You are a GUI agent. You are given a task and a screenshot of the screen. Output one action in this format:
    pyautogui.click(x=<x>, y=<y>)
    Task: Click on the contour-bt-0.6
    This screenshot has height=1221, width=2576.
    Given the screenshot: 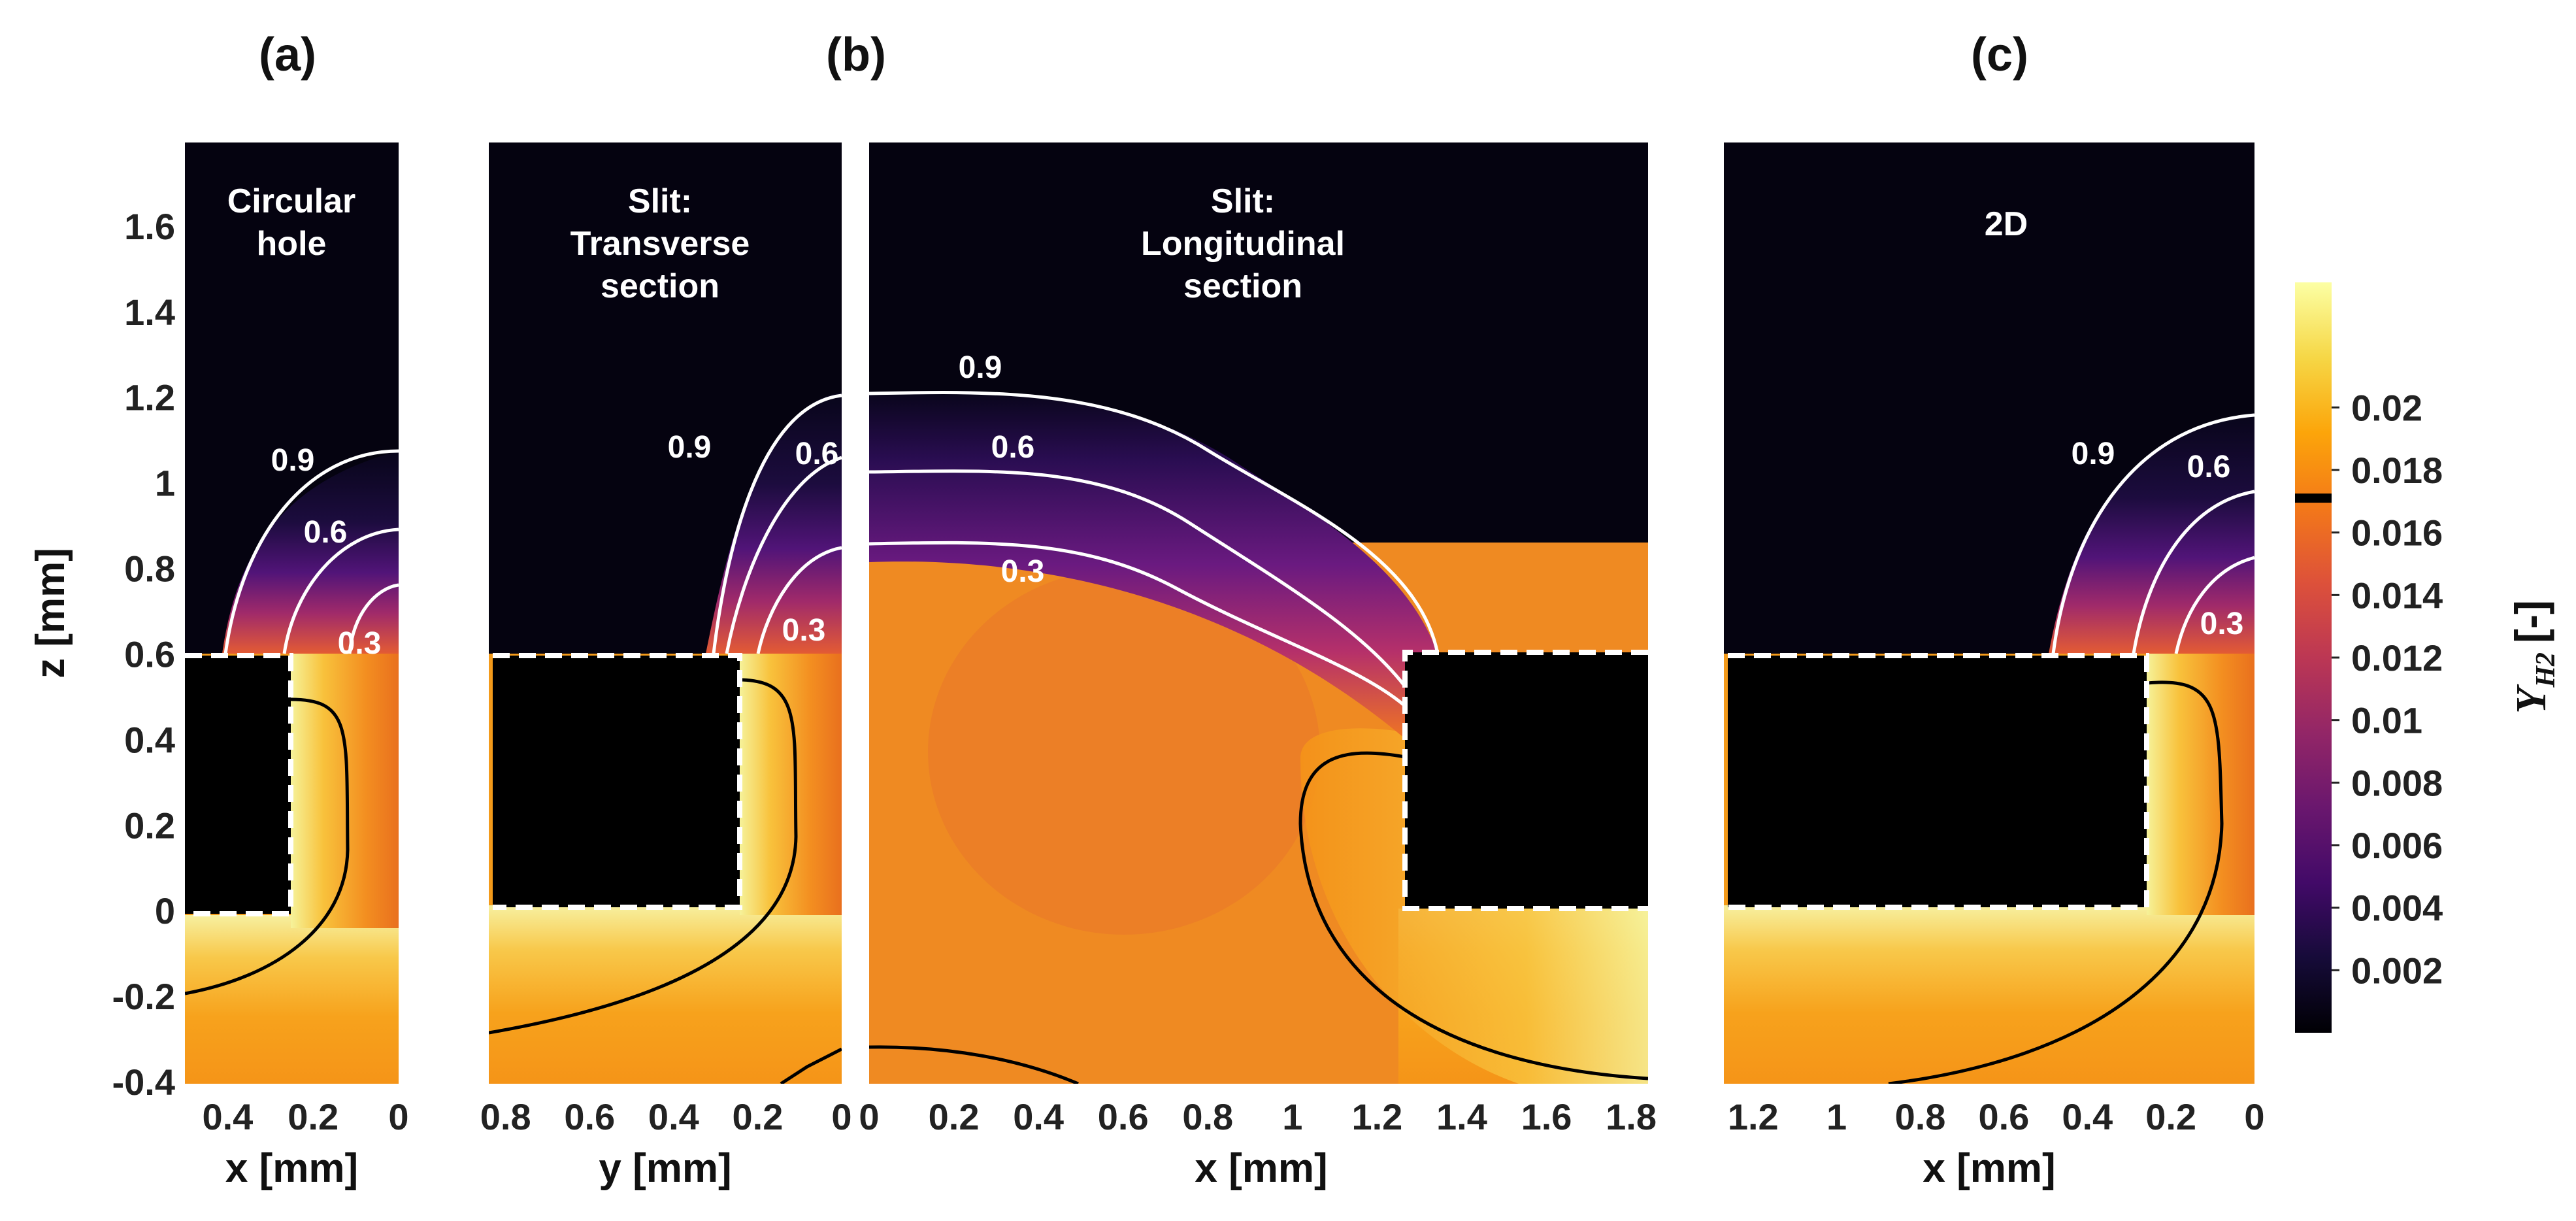 What is the action you would take?
    pyautogui.click(x=783, y=555)
    